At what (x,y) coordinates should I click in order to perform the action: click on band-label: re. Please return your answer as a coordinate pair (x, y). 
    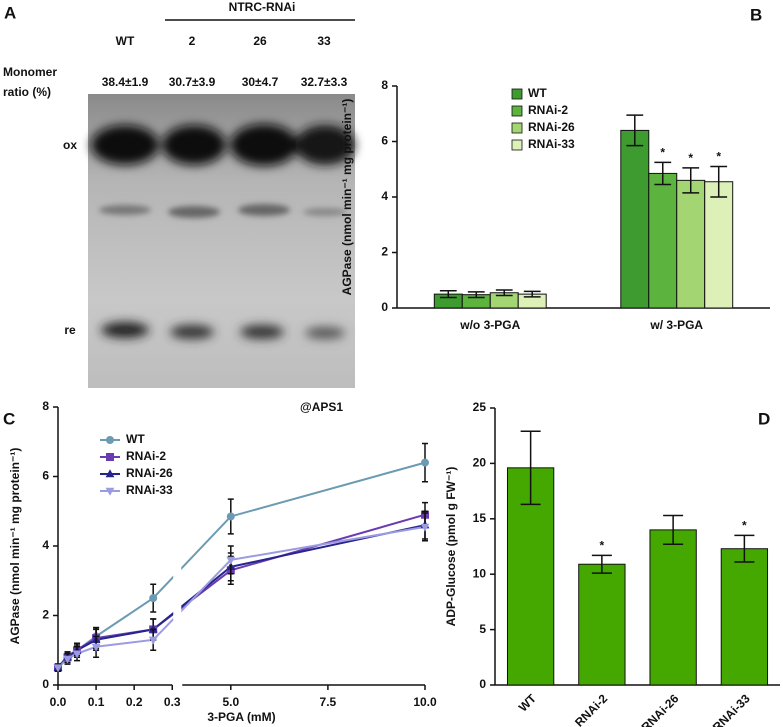
    Looking at the image, I should click on (70, 330).